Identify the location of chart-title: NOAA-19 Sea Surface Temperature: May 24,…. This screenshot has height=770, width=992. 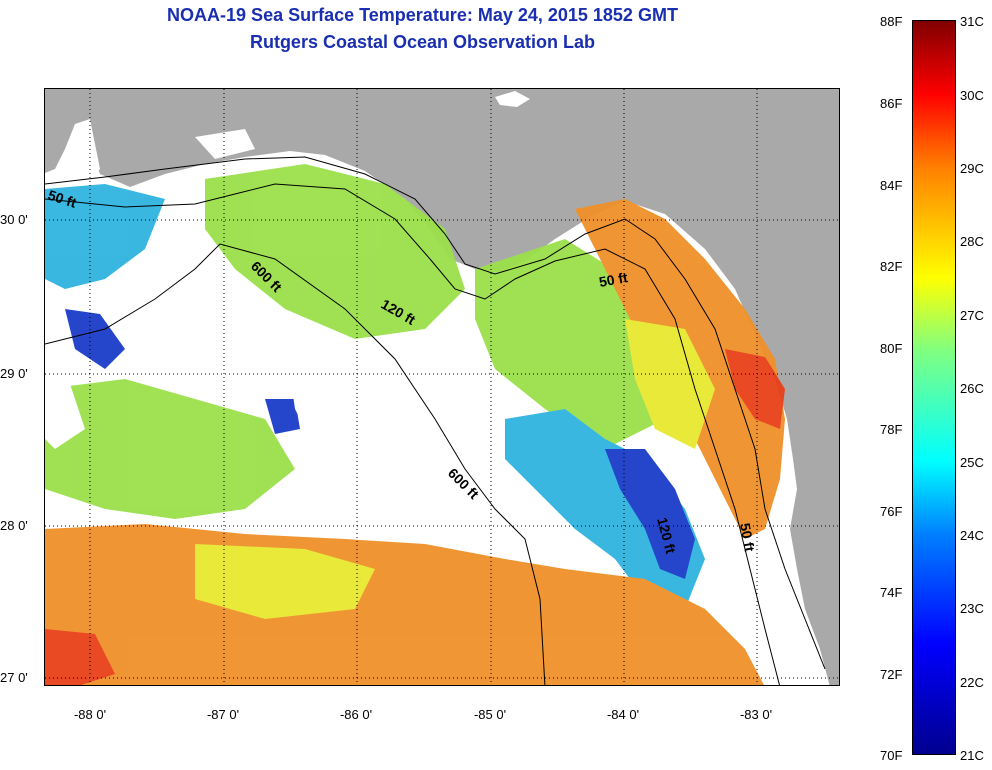
(422, 15).